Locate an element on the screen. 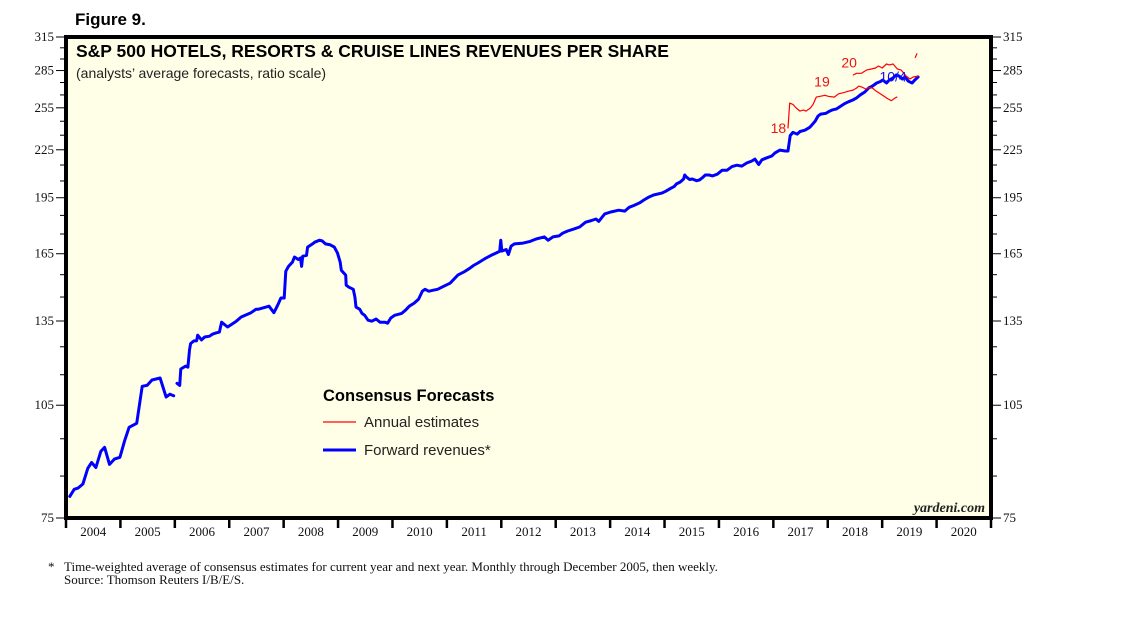 Image resolution: width=1138 pixels, height=621 pixels. x-tick-label: 2008 is located at coordinates (311, 531).